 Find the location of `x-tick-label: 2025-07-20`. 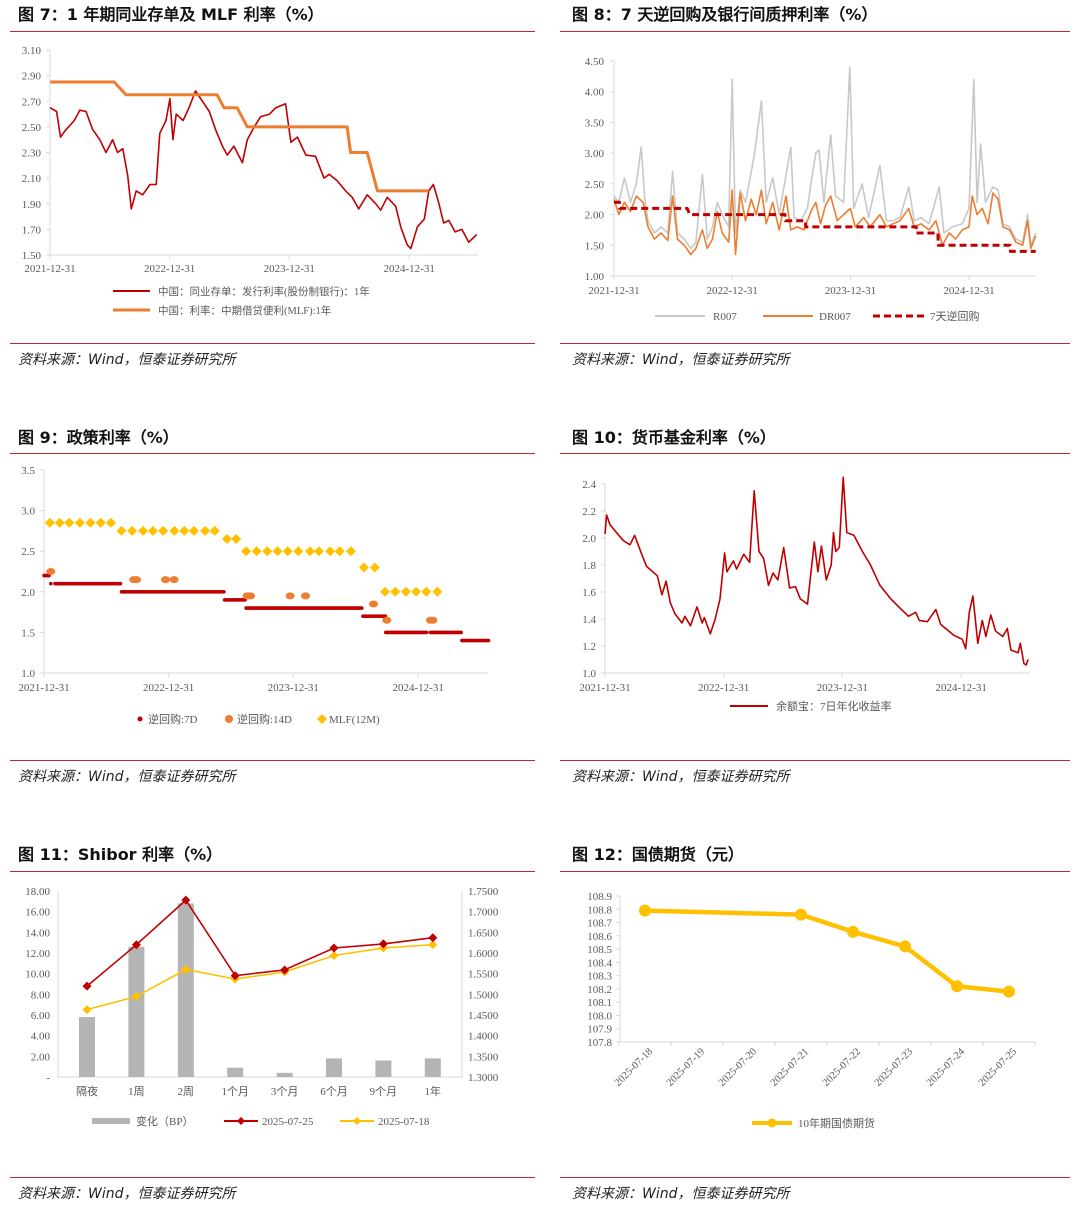

x-tick-label: 2025-07-20 is located at coordinates (738, 1067).